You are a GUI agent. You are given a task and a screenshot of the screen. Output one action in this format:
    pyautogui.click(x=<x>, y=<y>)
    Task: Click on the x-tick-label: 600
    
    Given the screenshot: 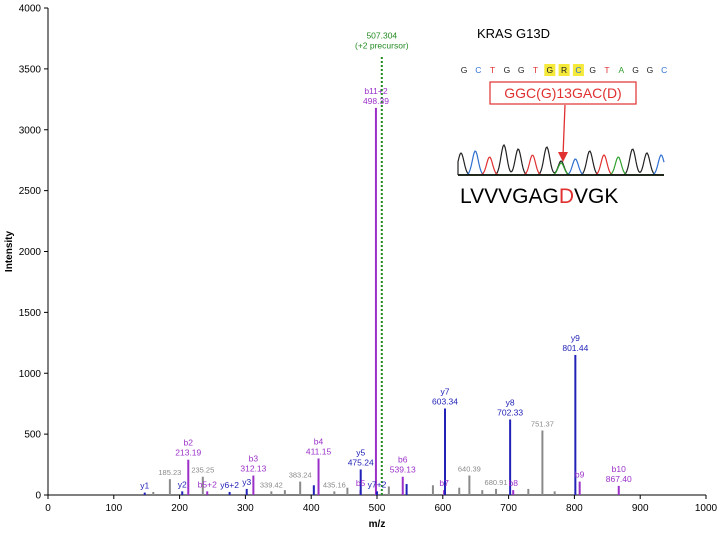 What is the action you would take?
    pyautogui.click(x=442, y=508)
    